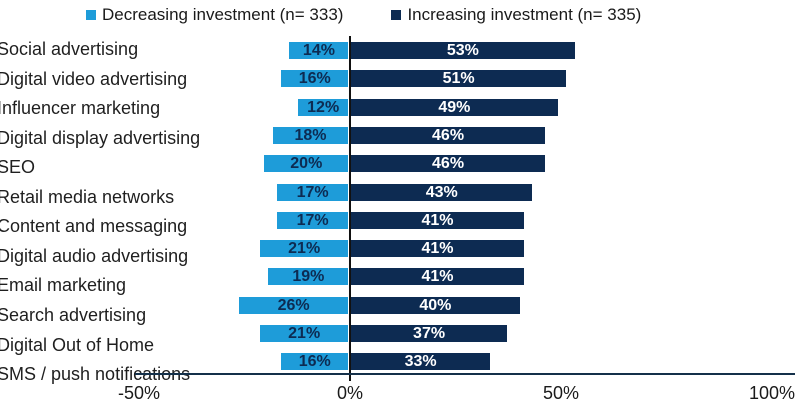 The height and width of the screenshot is (413, 796). I want to click on legend-item-increasing: Increasing investment (n= 335), so click(516, 15).